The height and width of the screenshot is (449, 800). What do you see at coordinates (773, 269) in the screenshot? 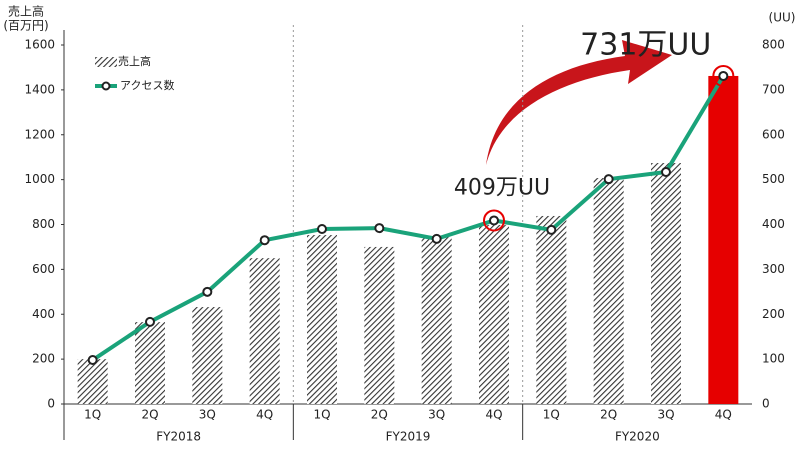
I see `y2-tick-label: 300` at bounding box center [773, 269].